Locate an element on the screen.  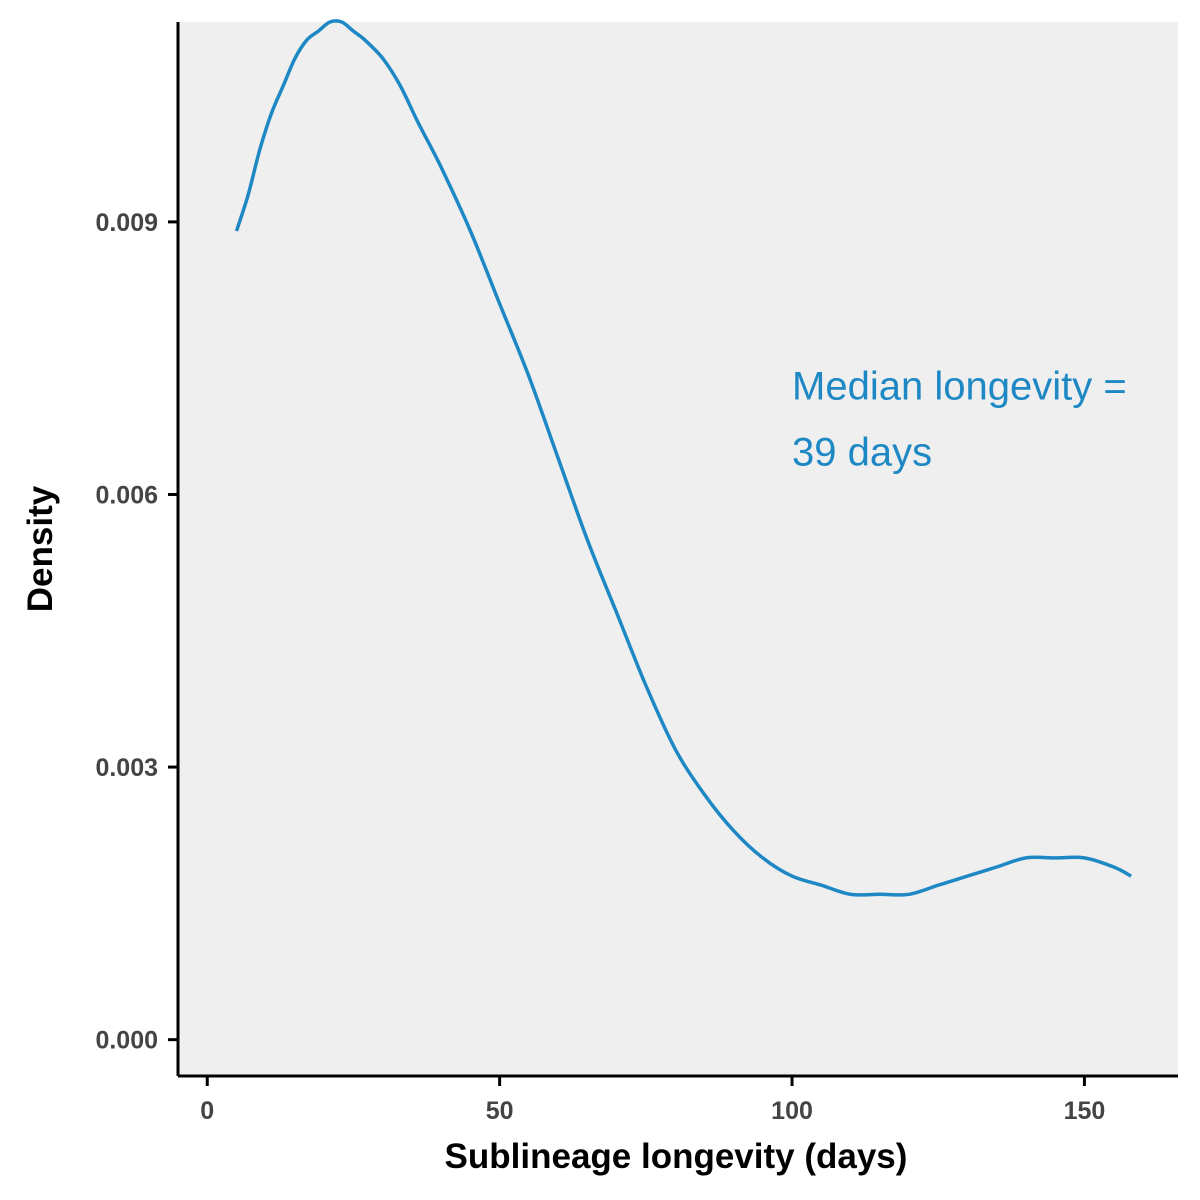
x-tick-label: 150 is located at coordinates (1085, 1111).